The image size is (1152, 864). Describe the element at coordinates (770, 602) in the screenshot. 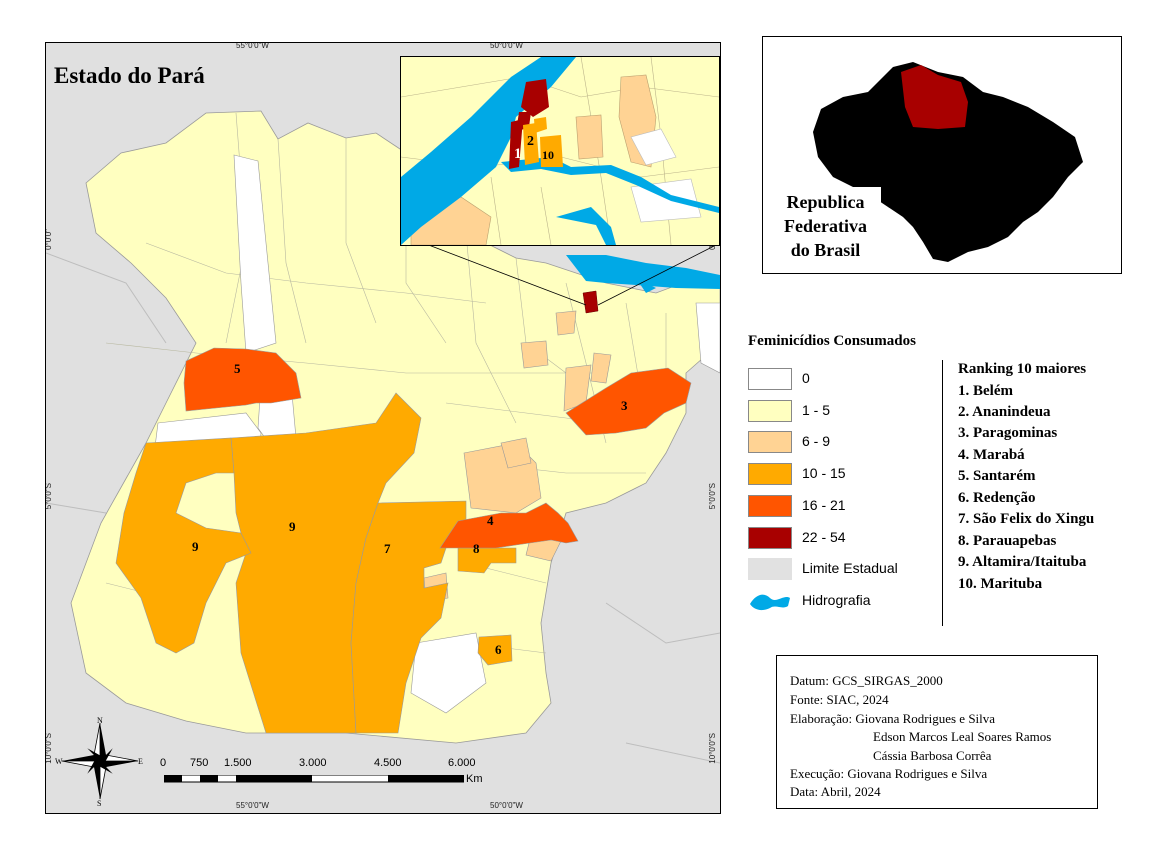

I see `water-icon` at that location.